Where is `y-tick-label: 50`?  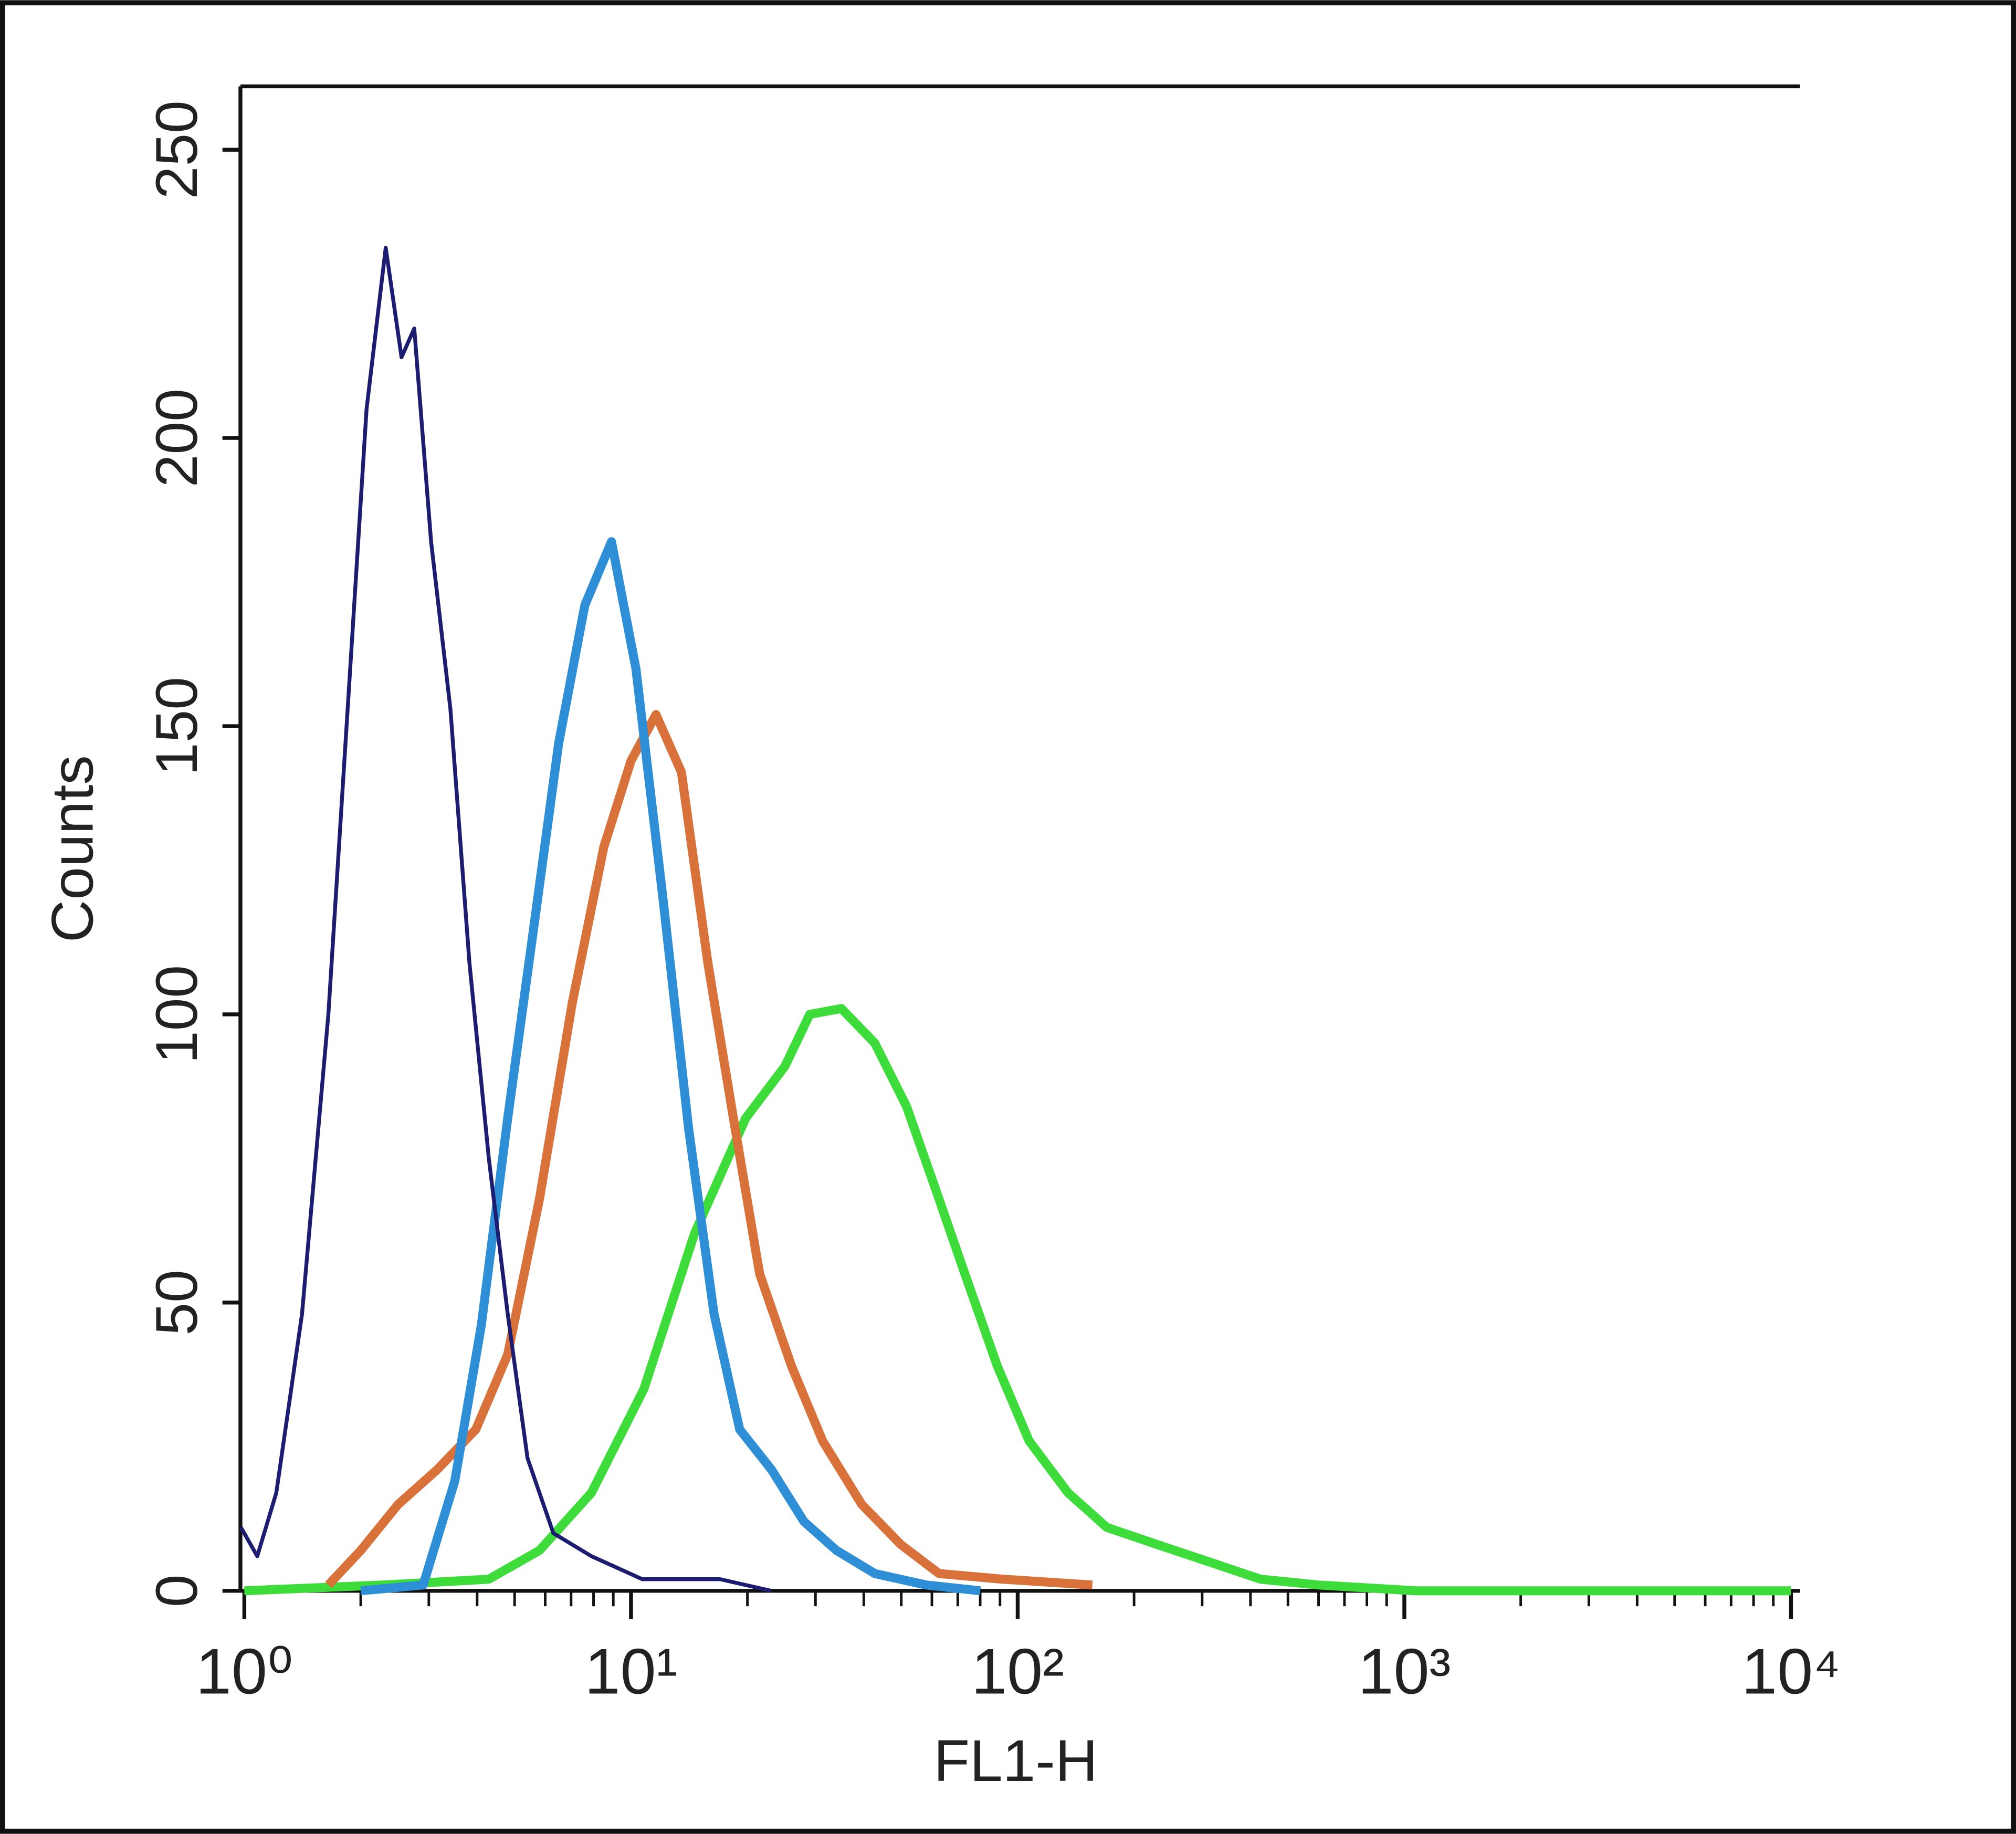
y-tick-label: 50 is located at coordinates (176, 1302).